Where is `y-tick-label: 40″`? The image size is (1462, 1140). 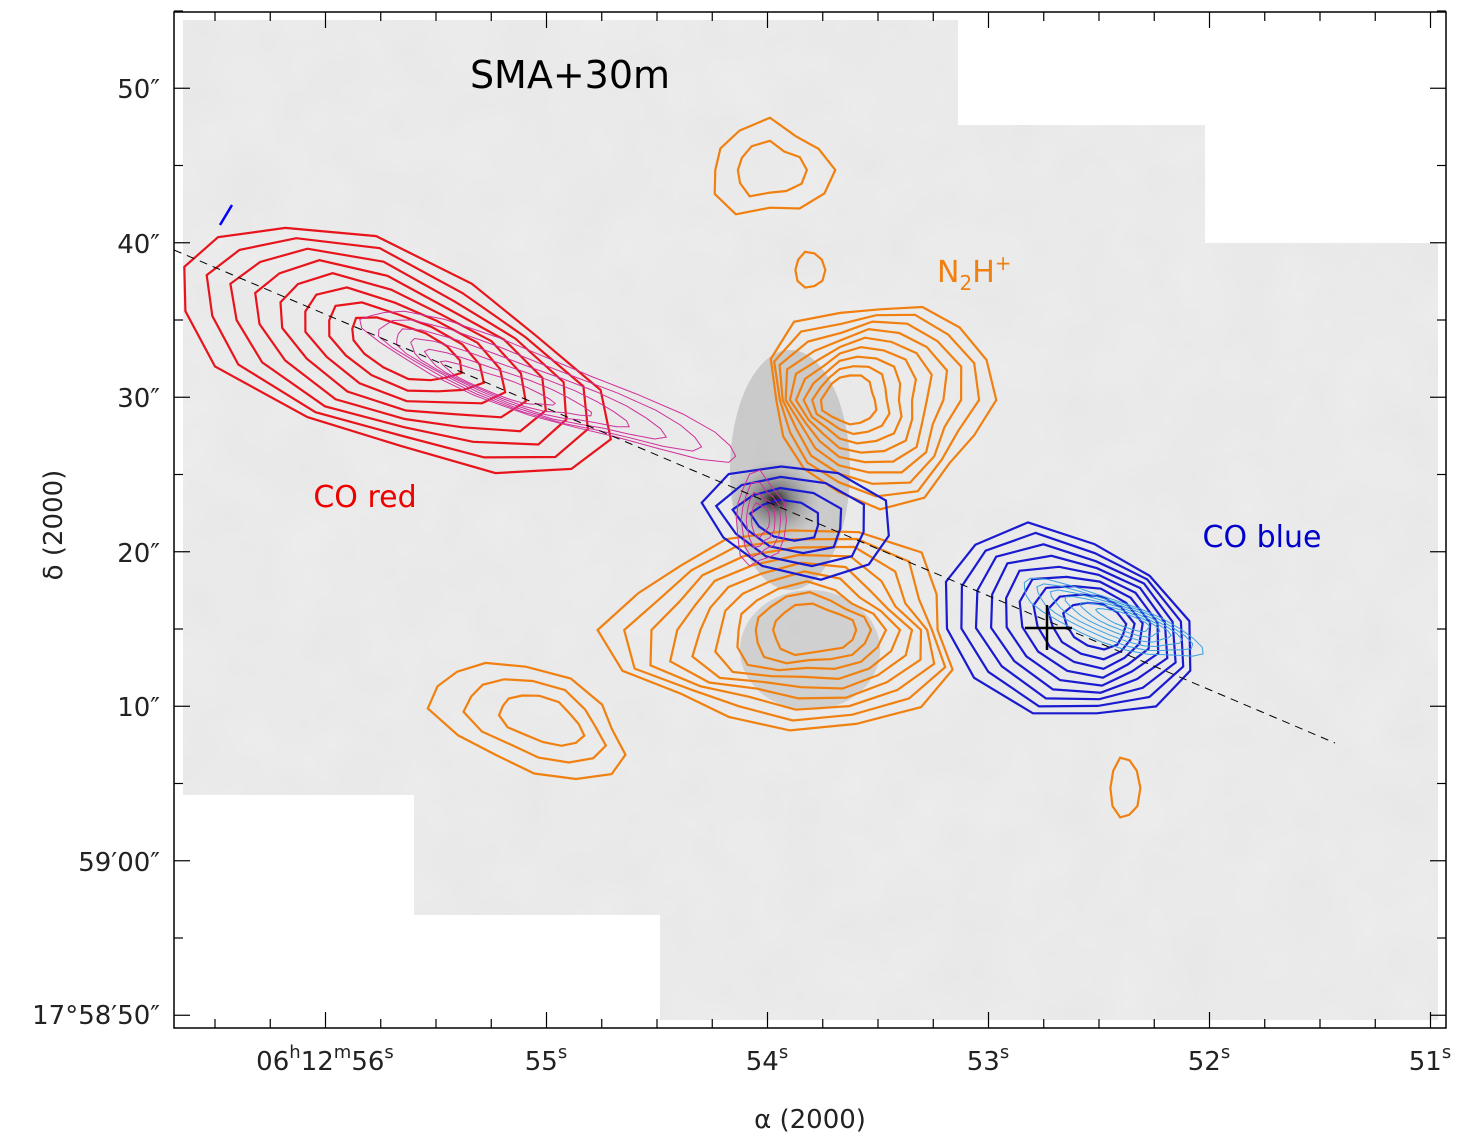 y-tick-label: 40″ is located at coordinates (138, 245).